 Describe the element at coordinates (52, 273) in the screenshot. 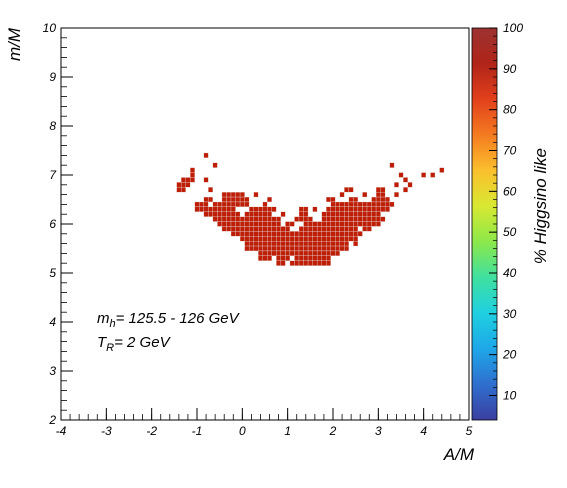

I see `y-tick-label: 5` at that location.